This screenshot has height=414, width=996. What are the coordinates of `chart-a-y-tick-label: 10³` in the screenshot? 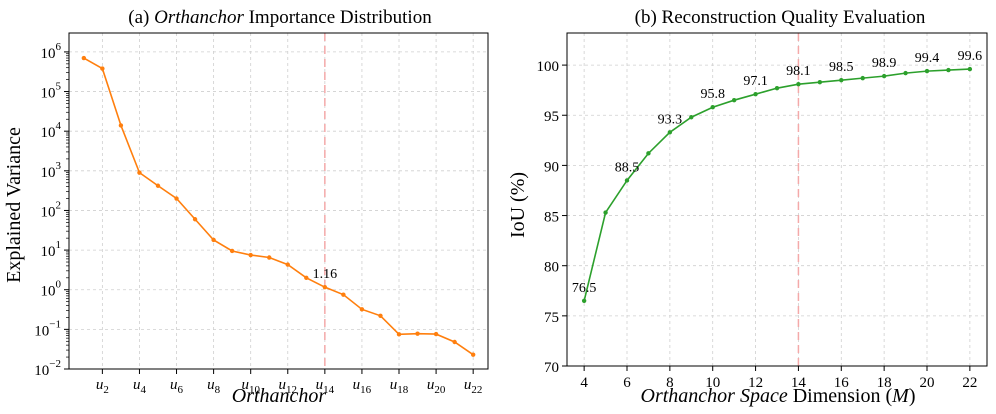 It's located at (51, 170).